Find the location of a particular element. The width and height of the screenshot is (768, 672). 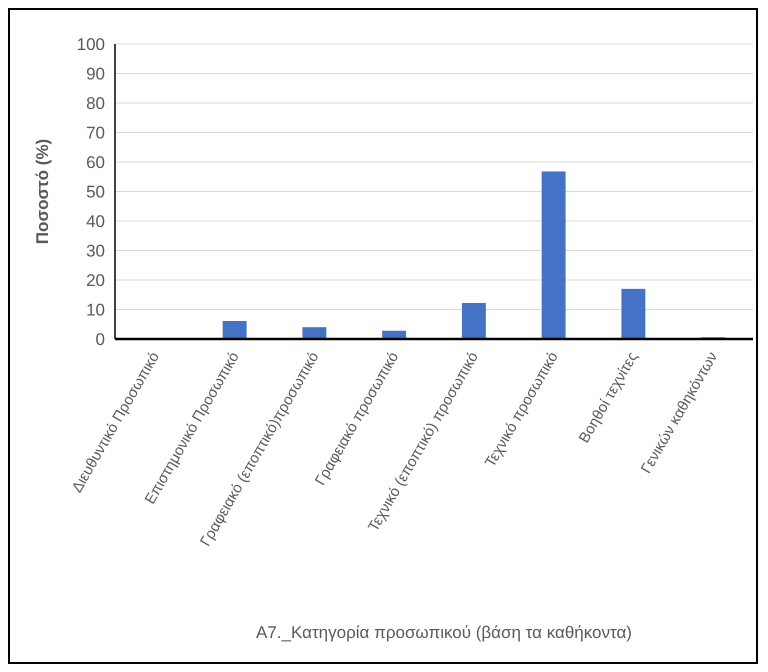

y-tick-label: 60 is located at coordinates (95, 162).